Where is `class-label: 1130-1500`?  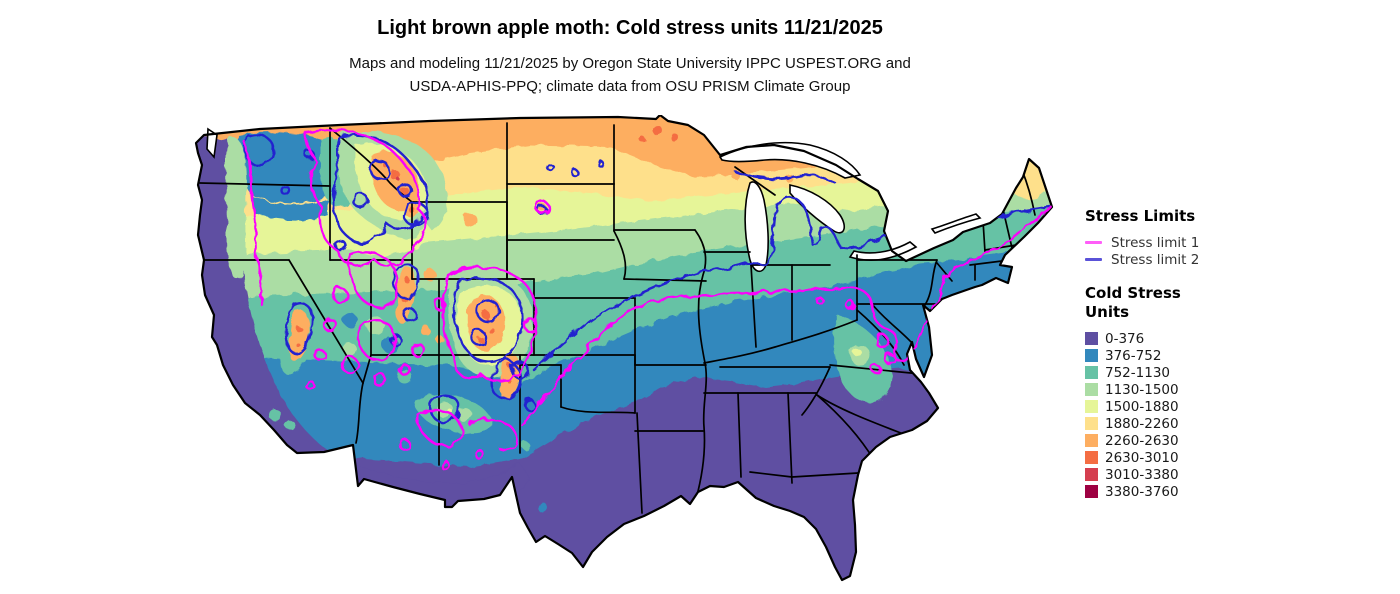 class-label: 1130-1500 is located at coordinates (1142, 389).